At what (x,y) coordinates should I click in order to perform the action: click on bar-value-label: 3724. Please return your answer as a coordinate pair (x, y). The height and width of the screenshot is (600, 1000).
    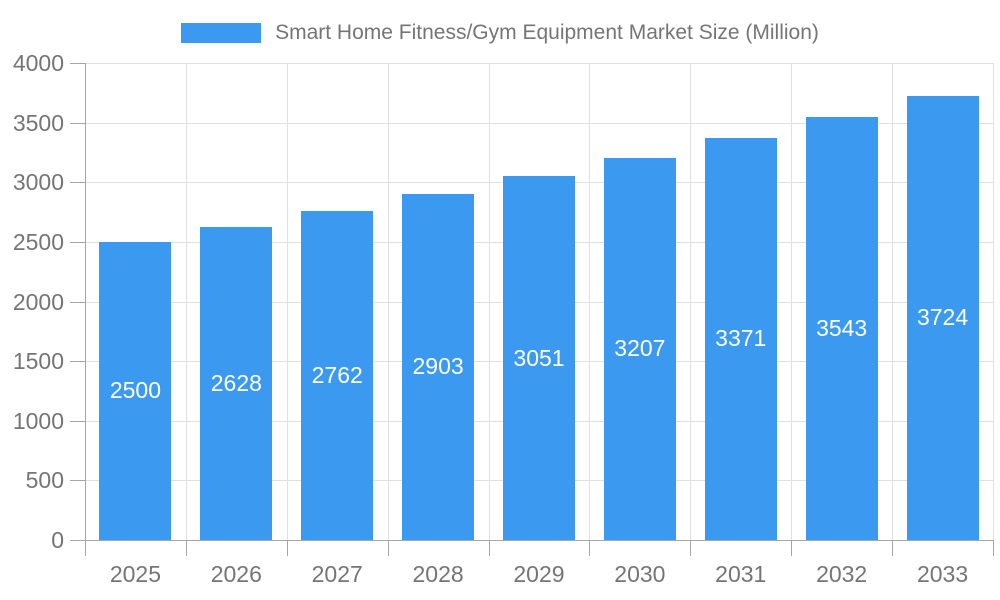
    Looking at the image, I should click on (942, 317).